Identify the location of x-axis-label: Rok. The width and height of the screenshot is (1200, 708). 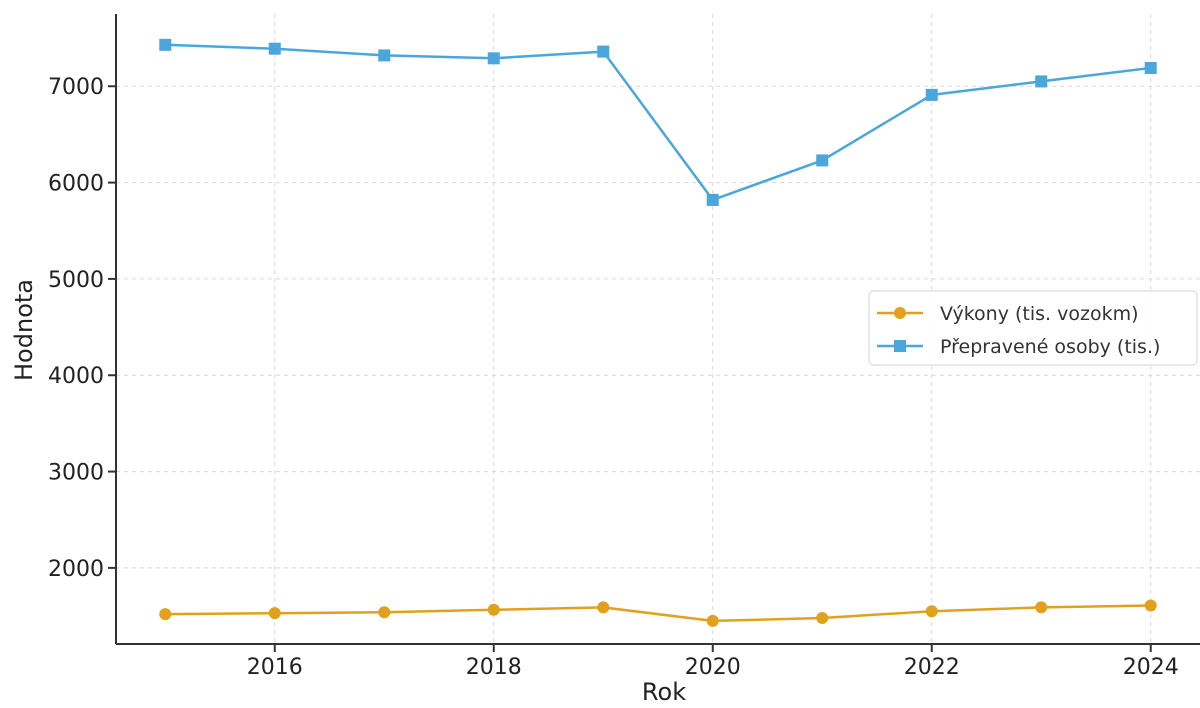
(664, 692).